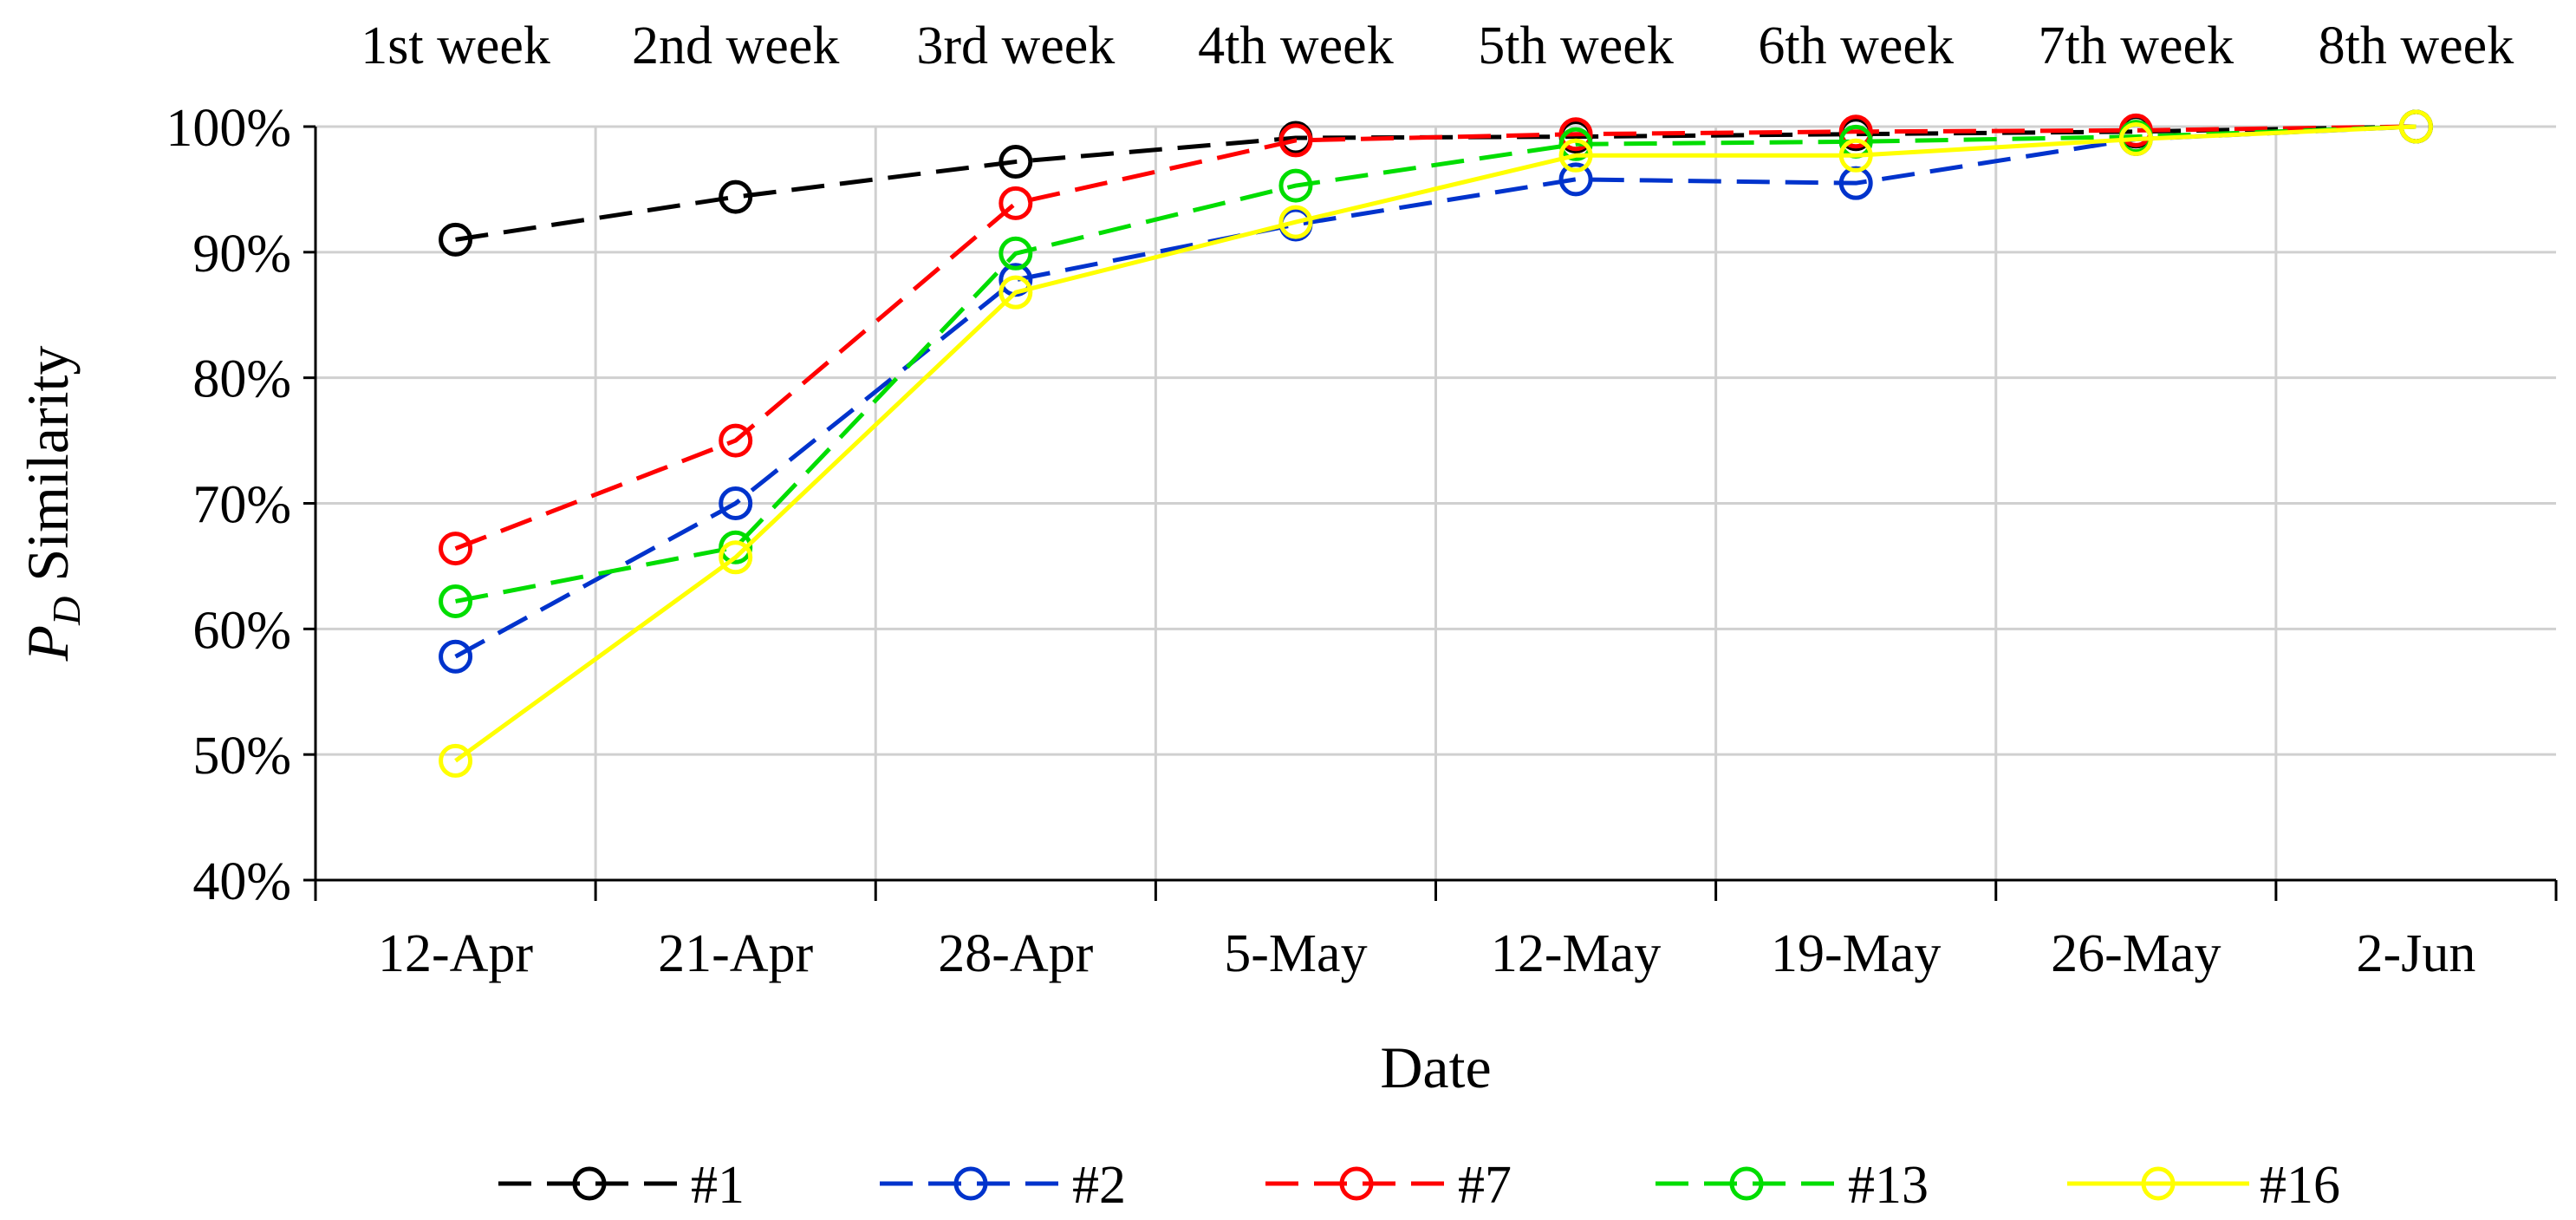 The width and height of the screenshot is (2576, 1220). Describe the element at coordinates (48, 644) in the screenshot. I see `y-axis-title-main: P` at that location.